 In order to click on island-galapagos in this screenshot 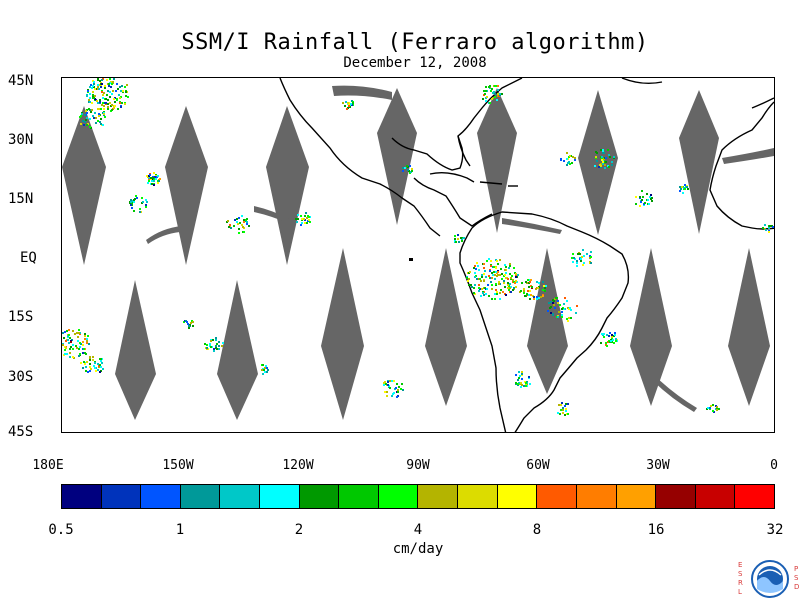, I will do `click(411, 259)`.